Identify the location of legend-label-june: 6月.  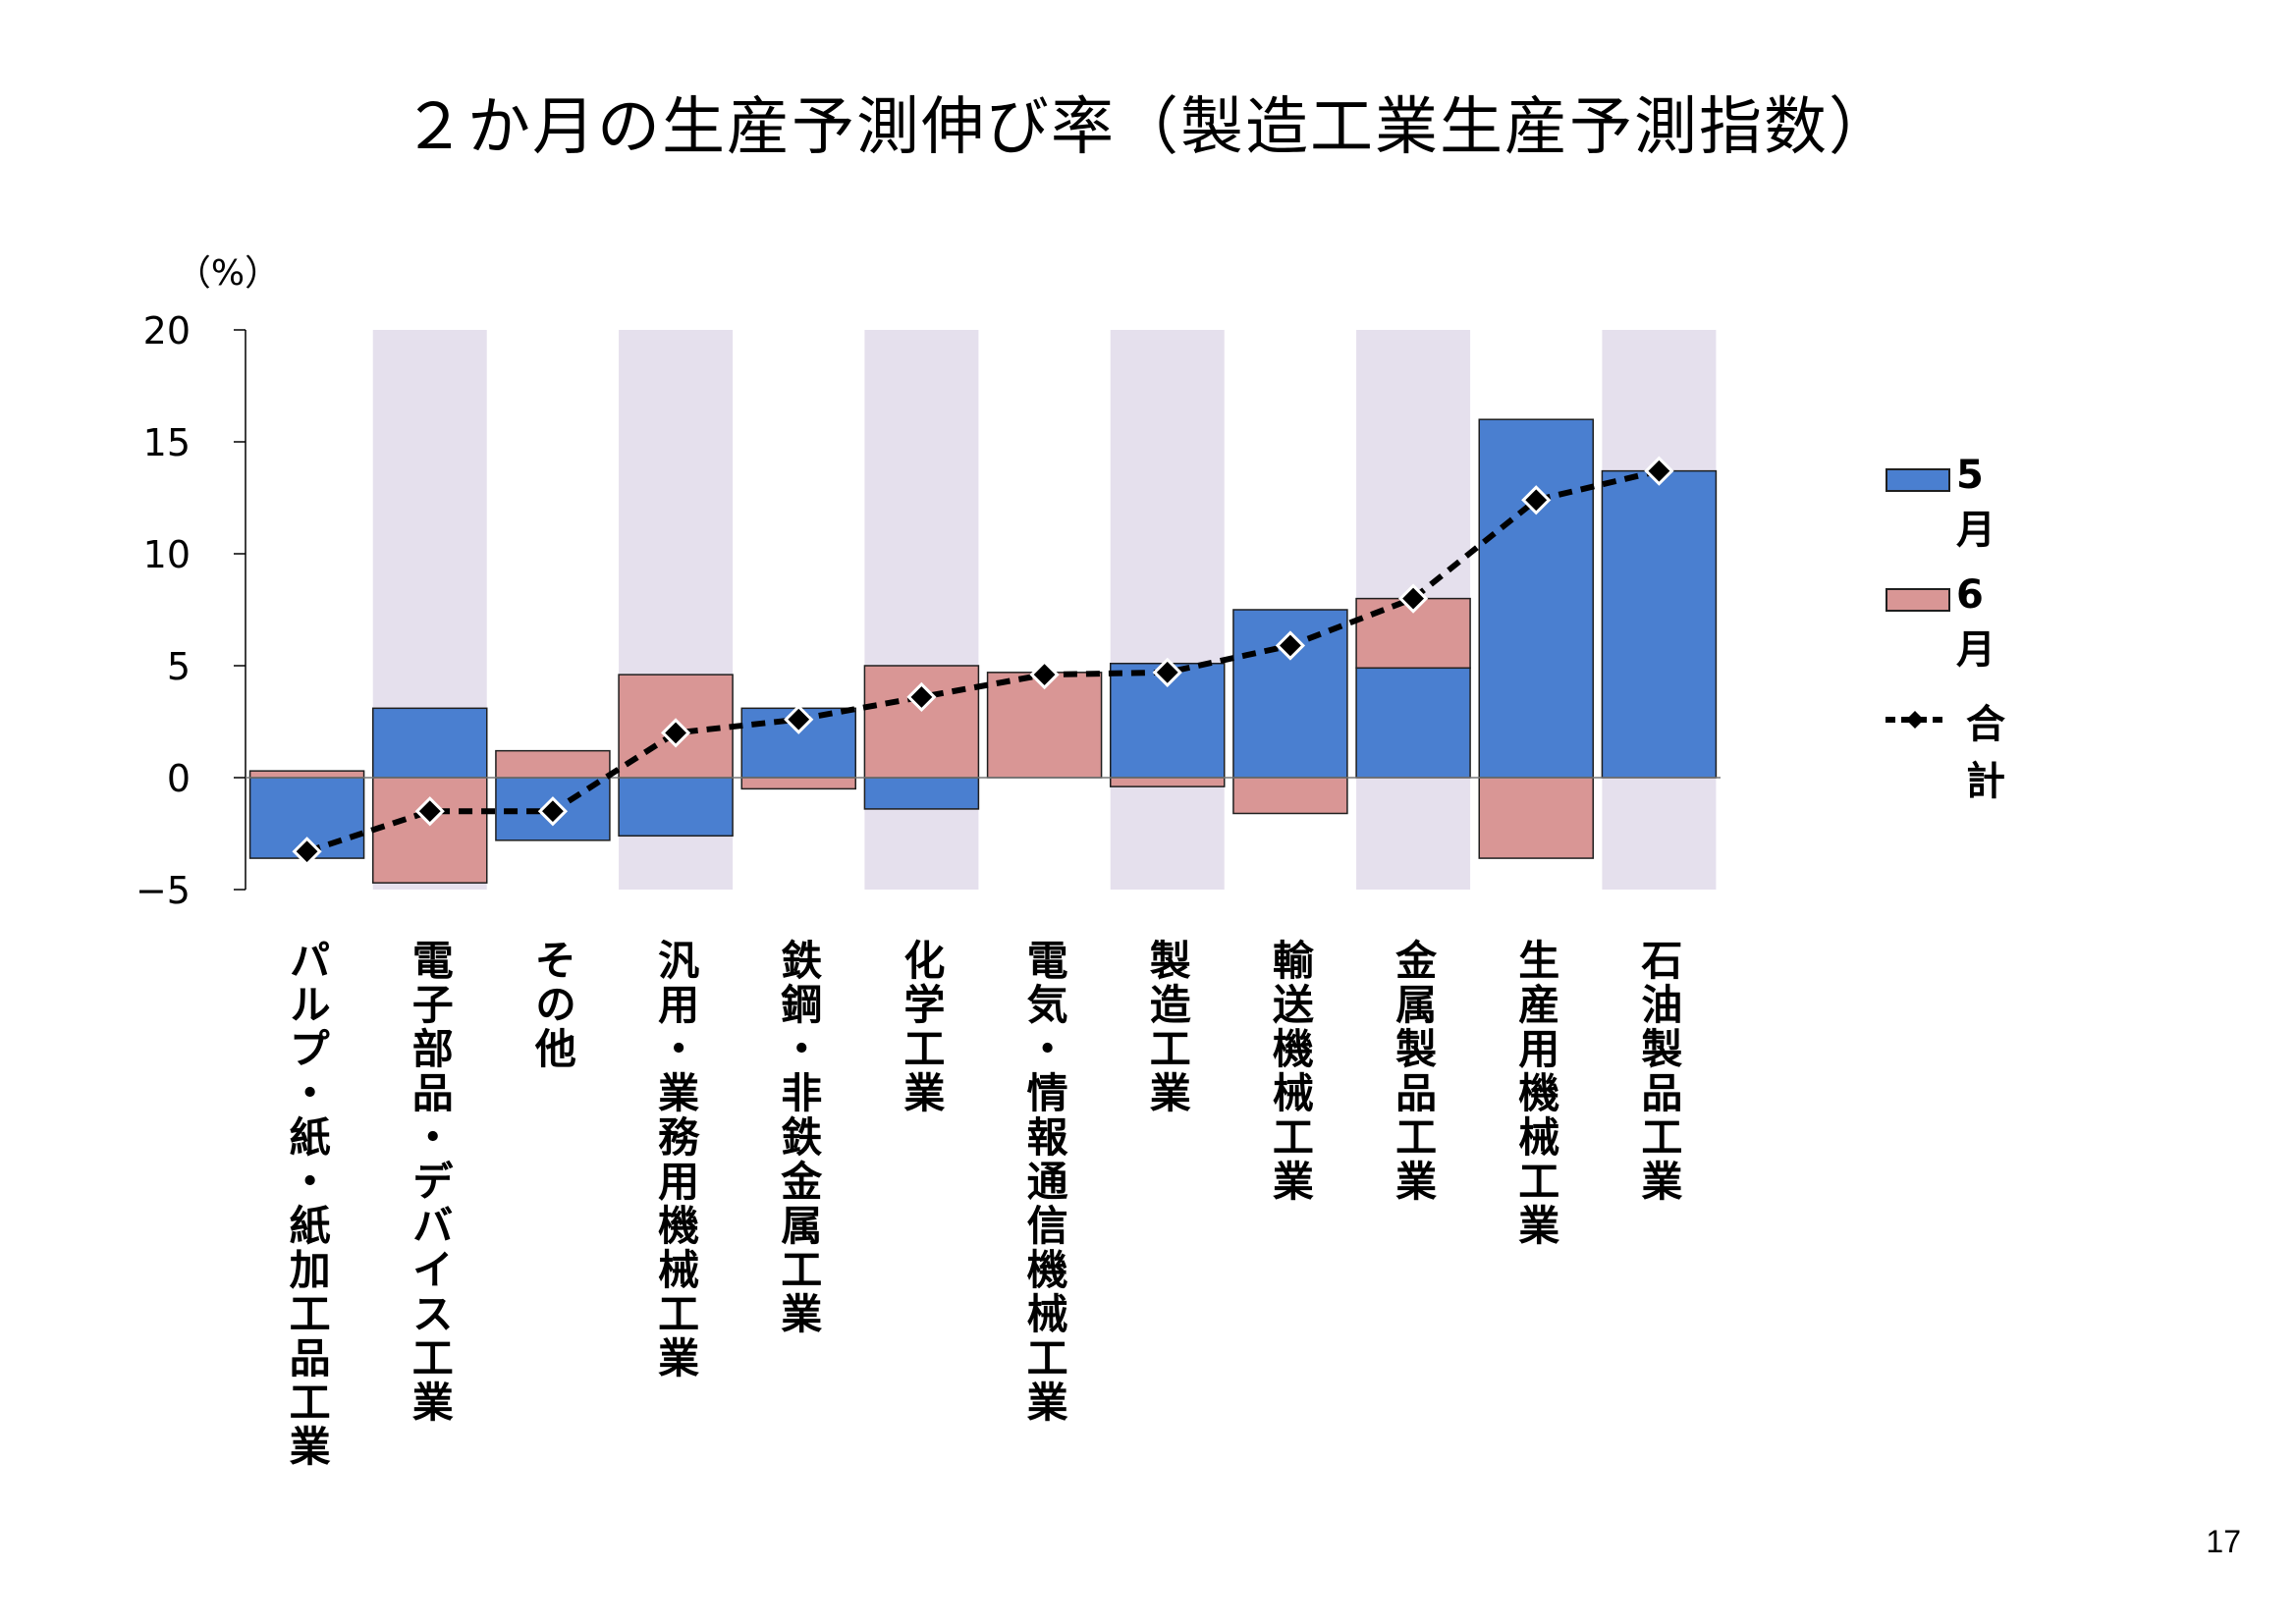
(1975, 622).